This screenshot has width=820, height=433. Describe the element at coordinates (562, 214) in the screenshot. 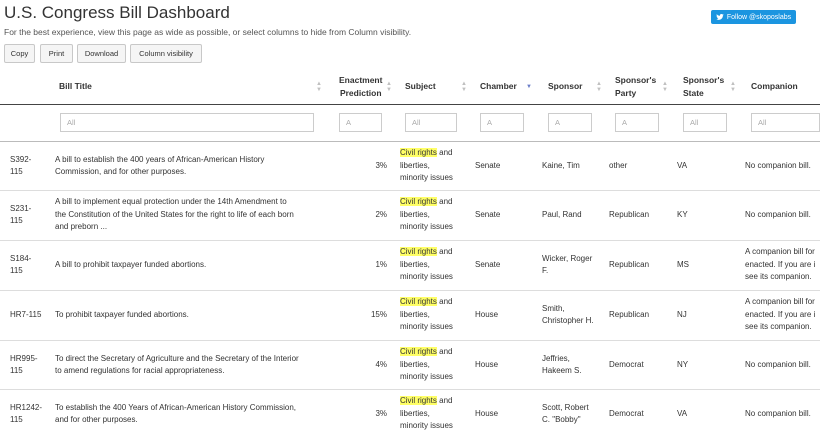

I see `sponsor: Paul, Rand` at that location.